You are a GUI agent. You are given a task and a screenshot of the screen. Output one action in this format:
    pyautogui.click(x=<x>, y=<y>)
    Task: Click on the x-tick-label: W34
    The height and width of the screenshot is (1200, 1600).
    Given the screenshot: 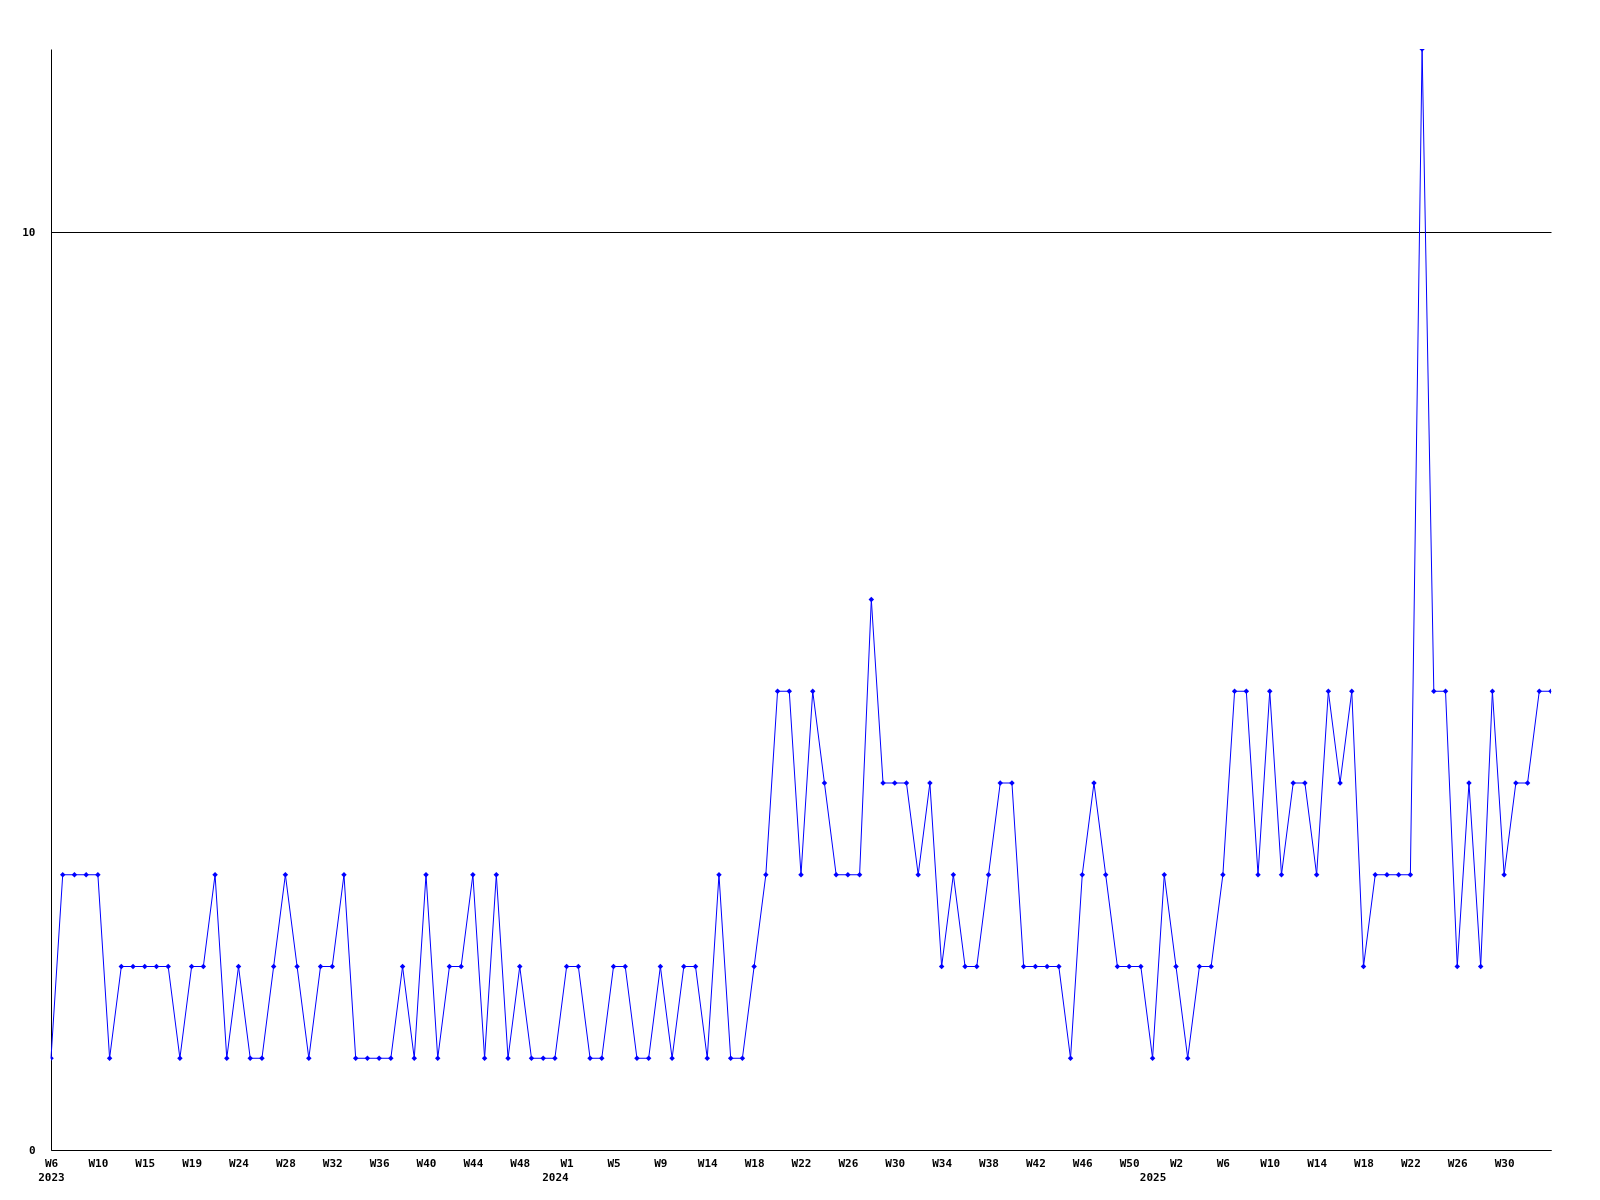 What is the action you would take?
    pyautogui.click(x=942, y=1163)
    